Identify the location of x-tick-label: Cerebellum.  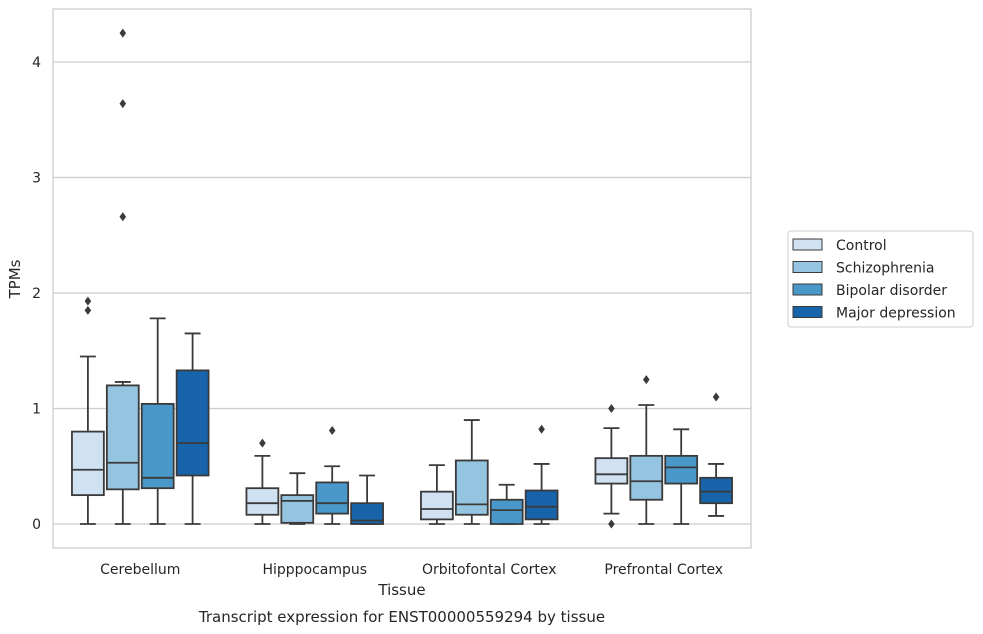
(140, 570).